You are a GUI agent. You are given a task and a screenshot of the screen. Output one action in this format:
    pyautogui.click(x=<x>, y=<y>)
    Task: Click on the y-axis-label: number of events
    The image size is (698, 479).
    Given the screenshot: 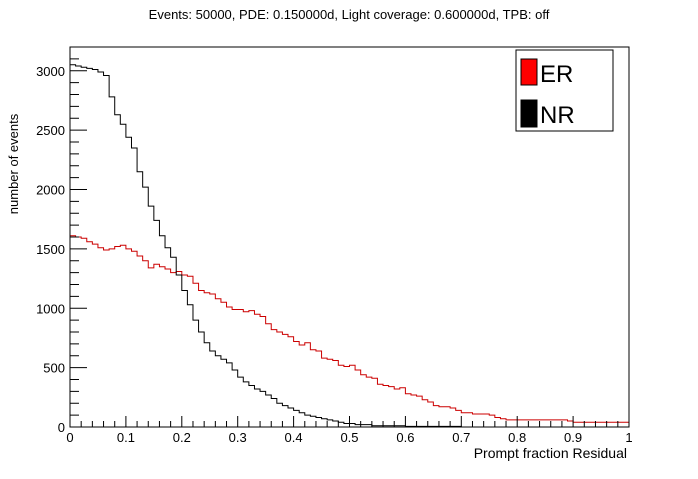 What is the action you would take?
    pyautogui.click(x=13, y=163)
    